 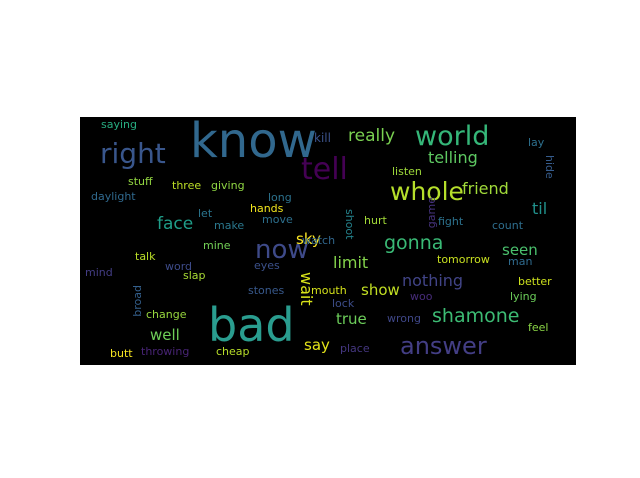 What do you see at coordinates (421, 296) in the screenshot?
I see `word-woo: woo` at bounding box center [421, 296].